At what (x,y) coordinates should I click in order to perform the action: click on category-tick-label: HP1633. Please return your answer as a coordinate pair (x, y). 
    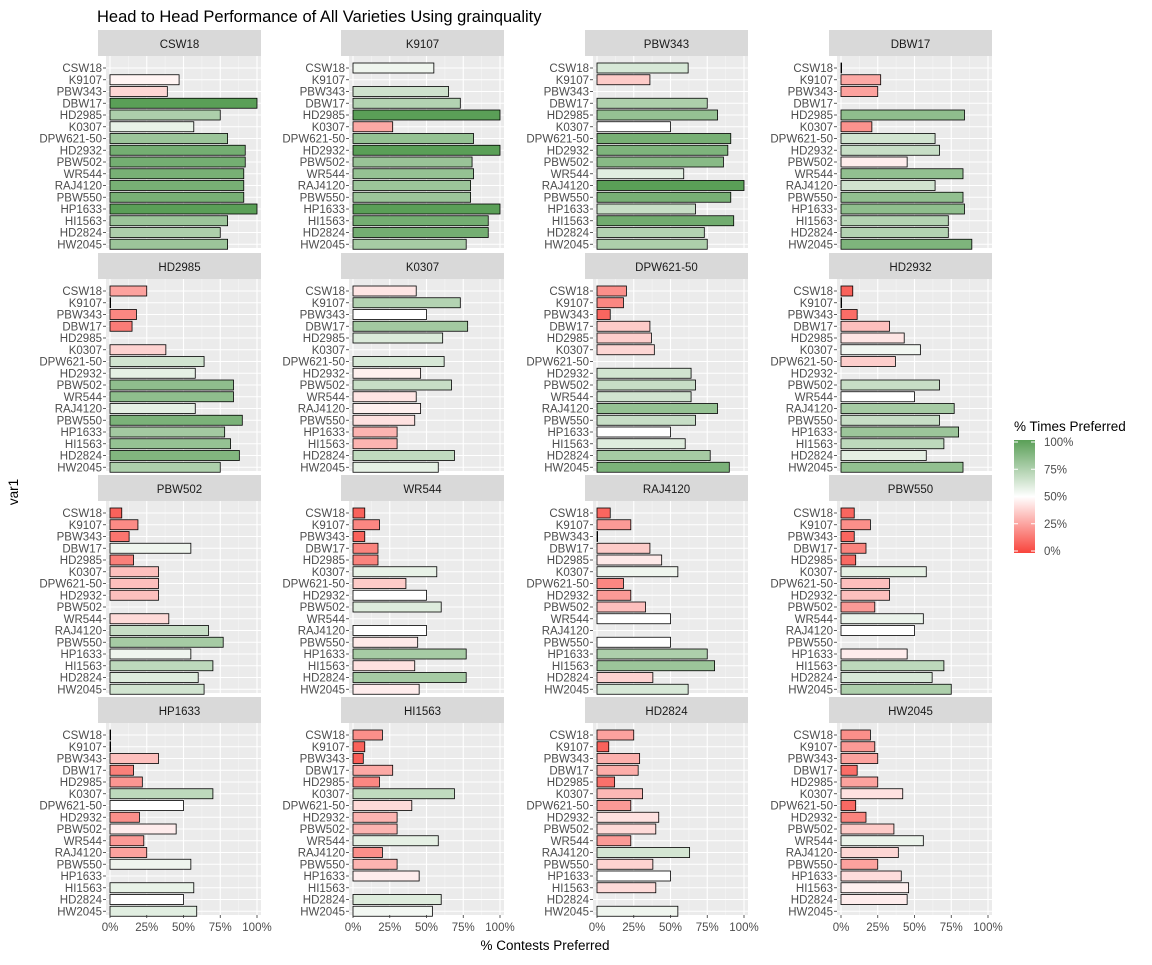
    Looking at the image, I should click on (81, 433).